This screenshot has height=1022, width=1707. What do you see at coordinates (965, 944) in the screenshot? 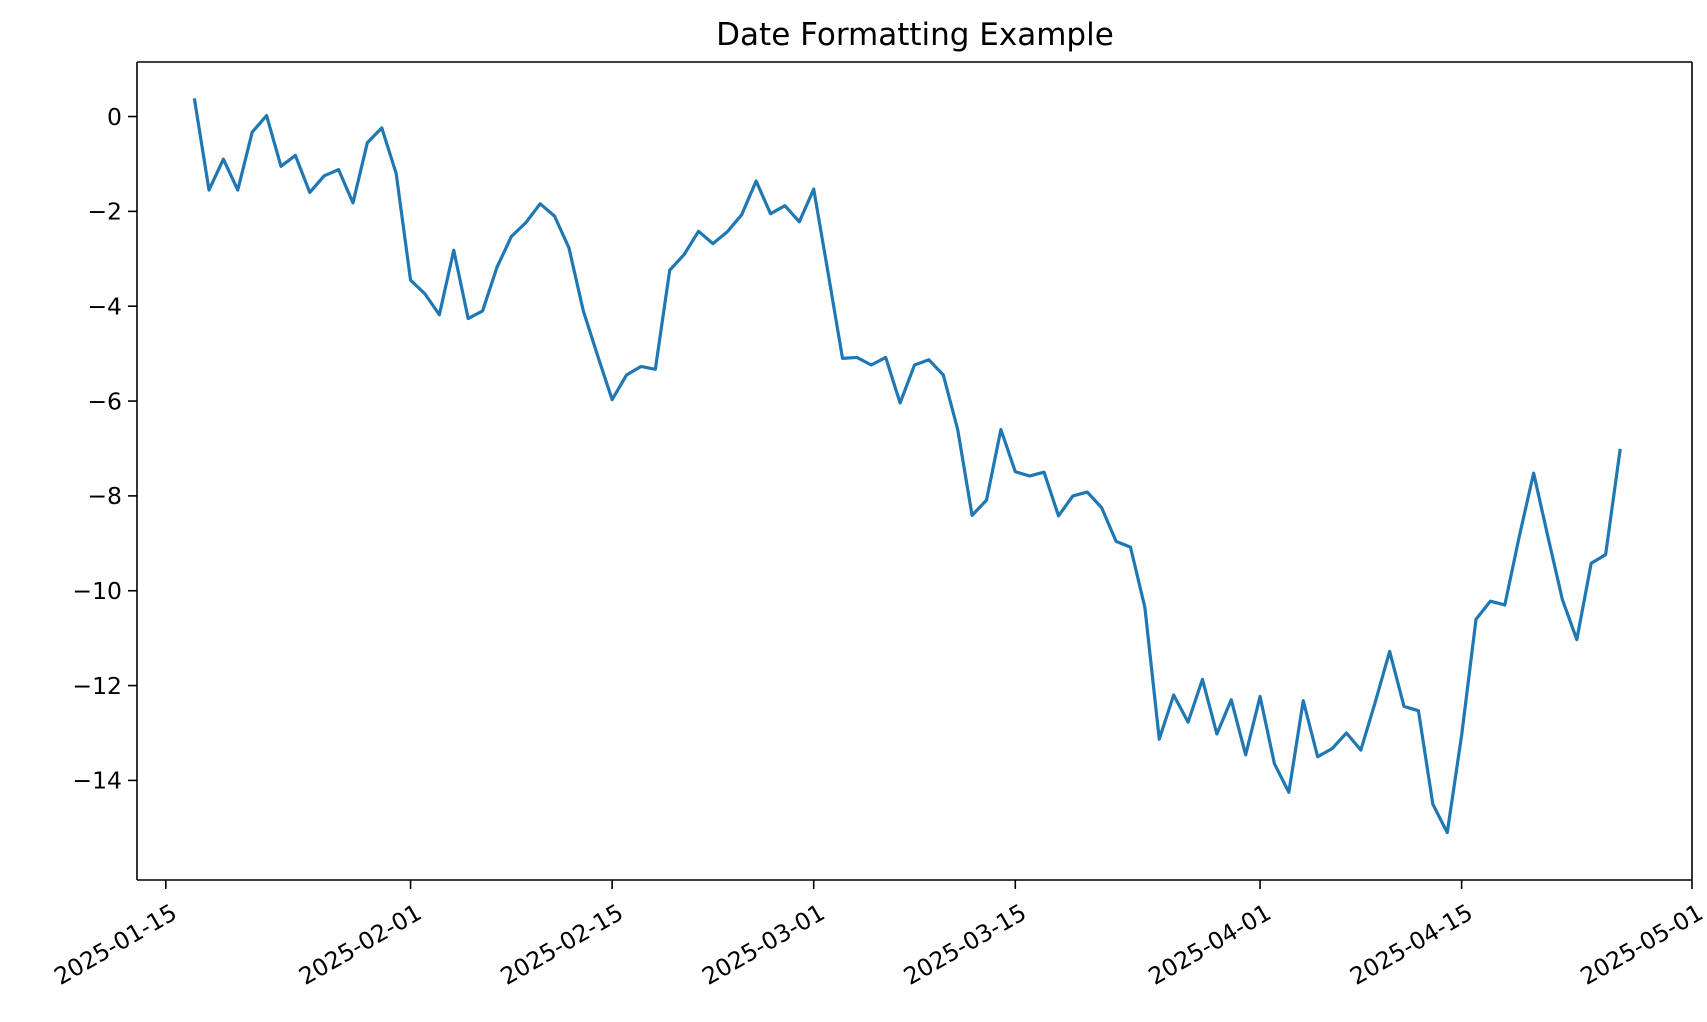
I see `x-tick-label: 2025-03-15` at bounding box center [965, 944].